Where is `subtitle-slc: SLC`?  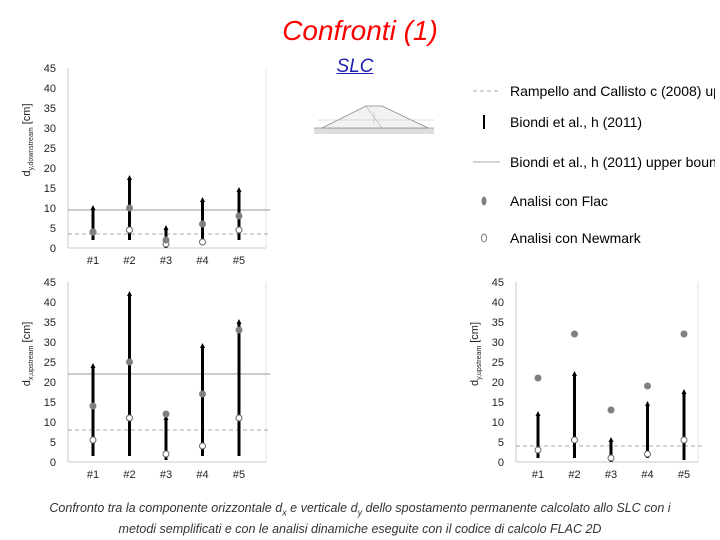 subtitle-slc: SLC is located at coordinates (355, 66).